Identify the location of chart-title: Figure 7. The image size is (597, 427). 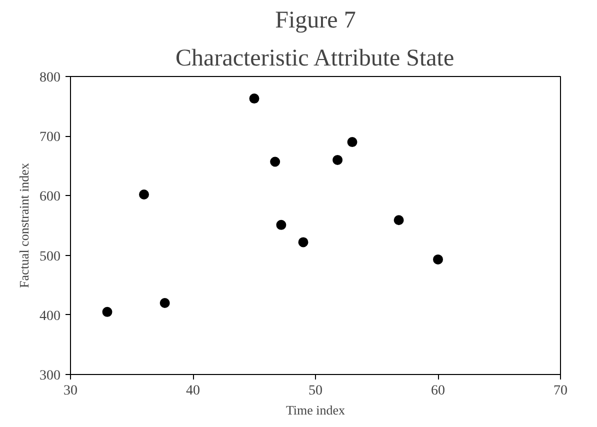
(315, 21).